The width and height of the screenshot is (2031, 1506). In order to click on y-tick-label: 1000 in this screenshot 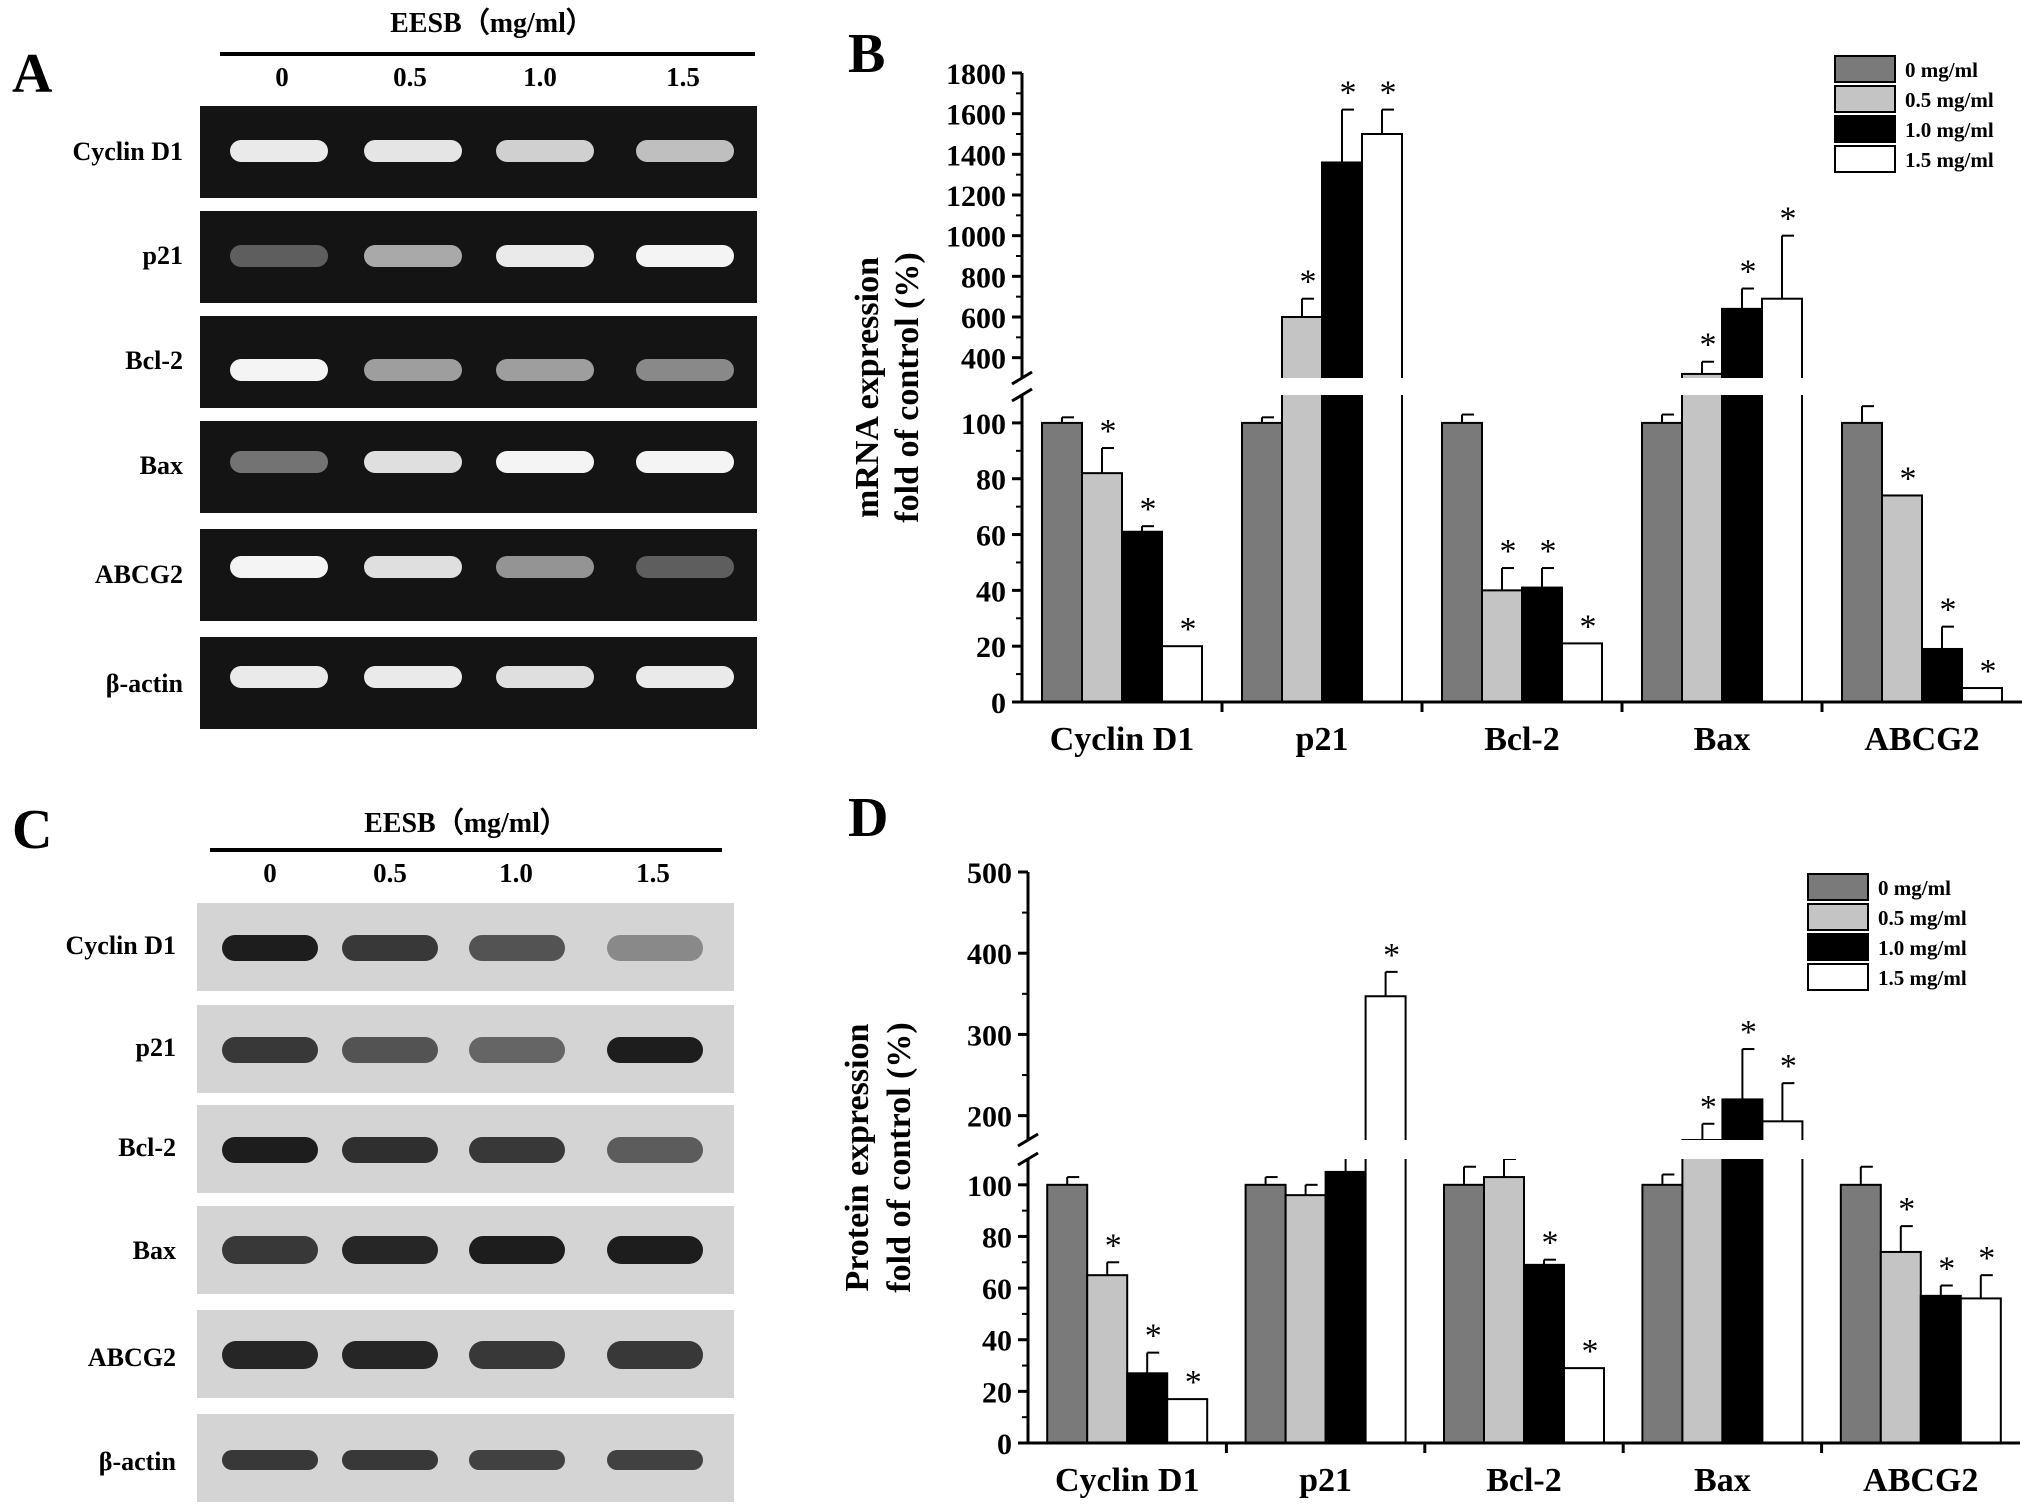, I will do `click(976, 237)`.